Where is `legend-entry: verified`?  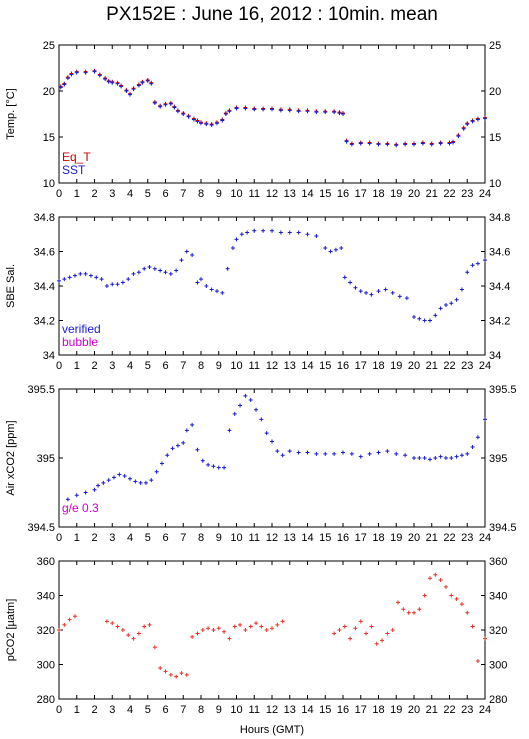 legend-entry: verified is located at coordinates (81, 329).